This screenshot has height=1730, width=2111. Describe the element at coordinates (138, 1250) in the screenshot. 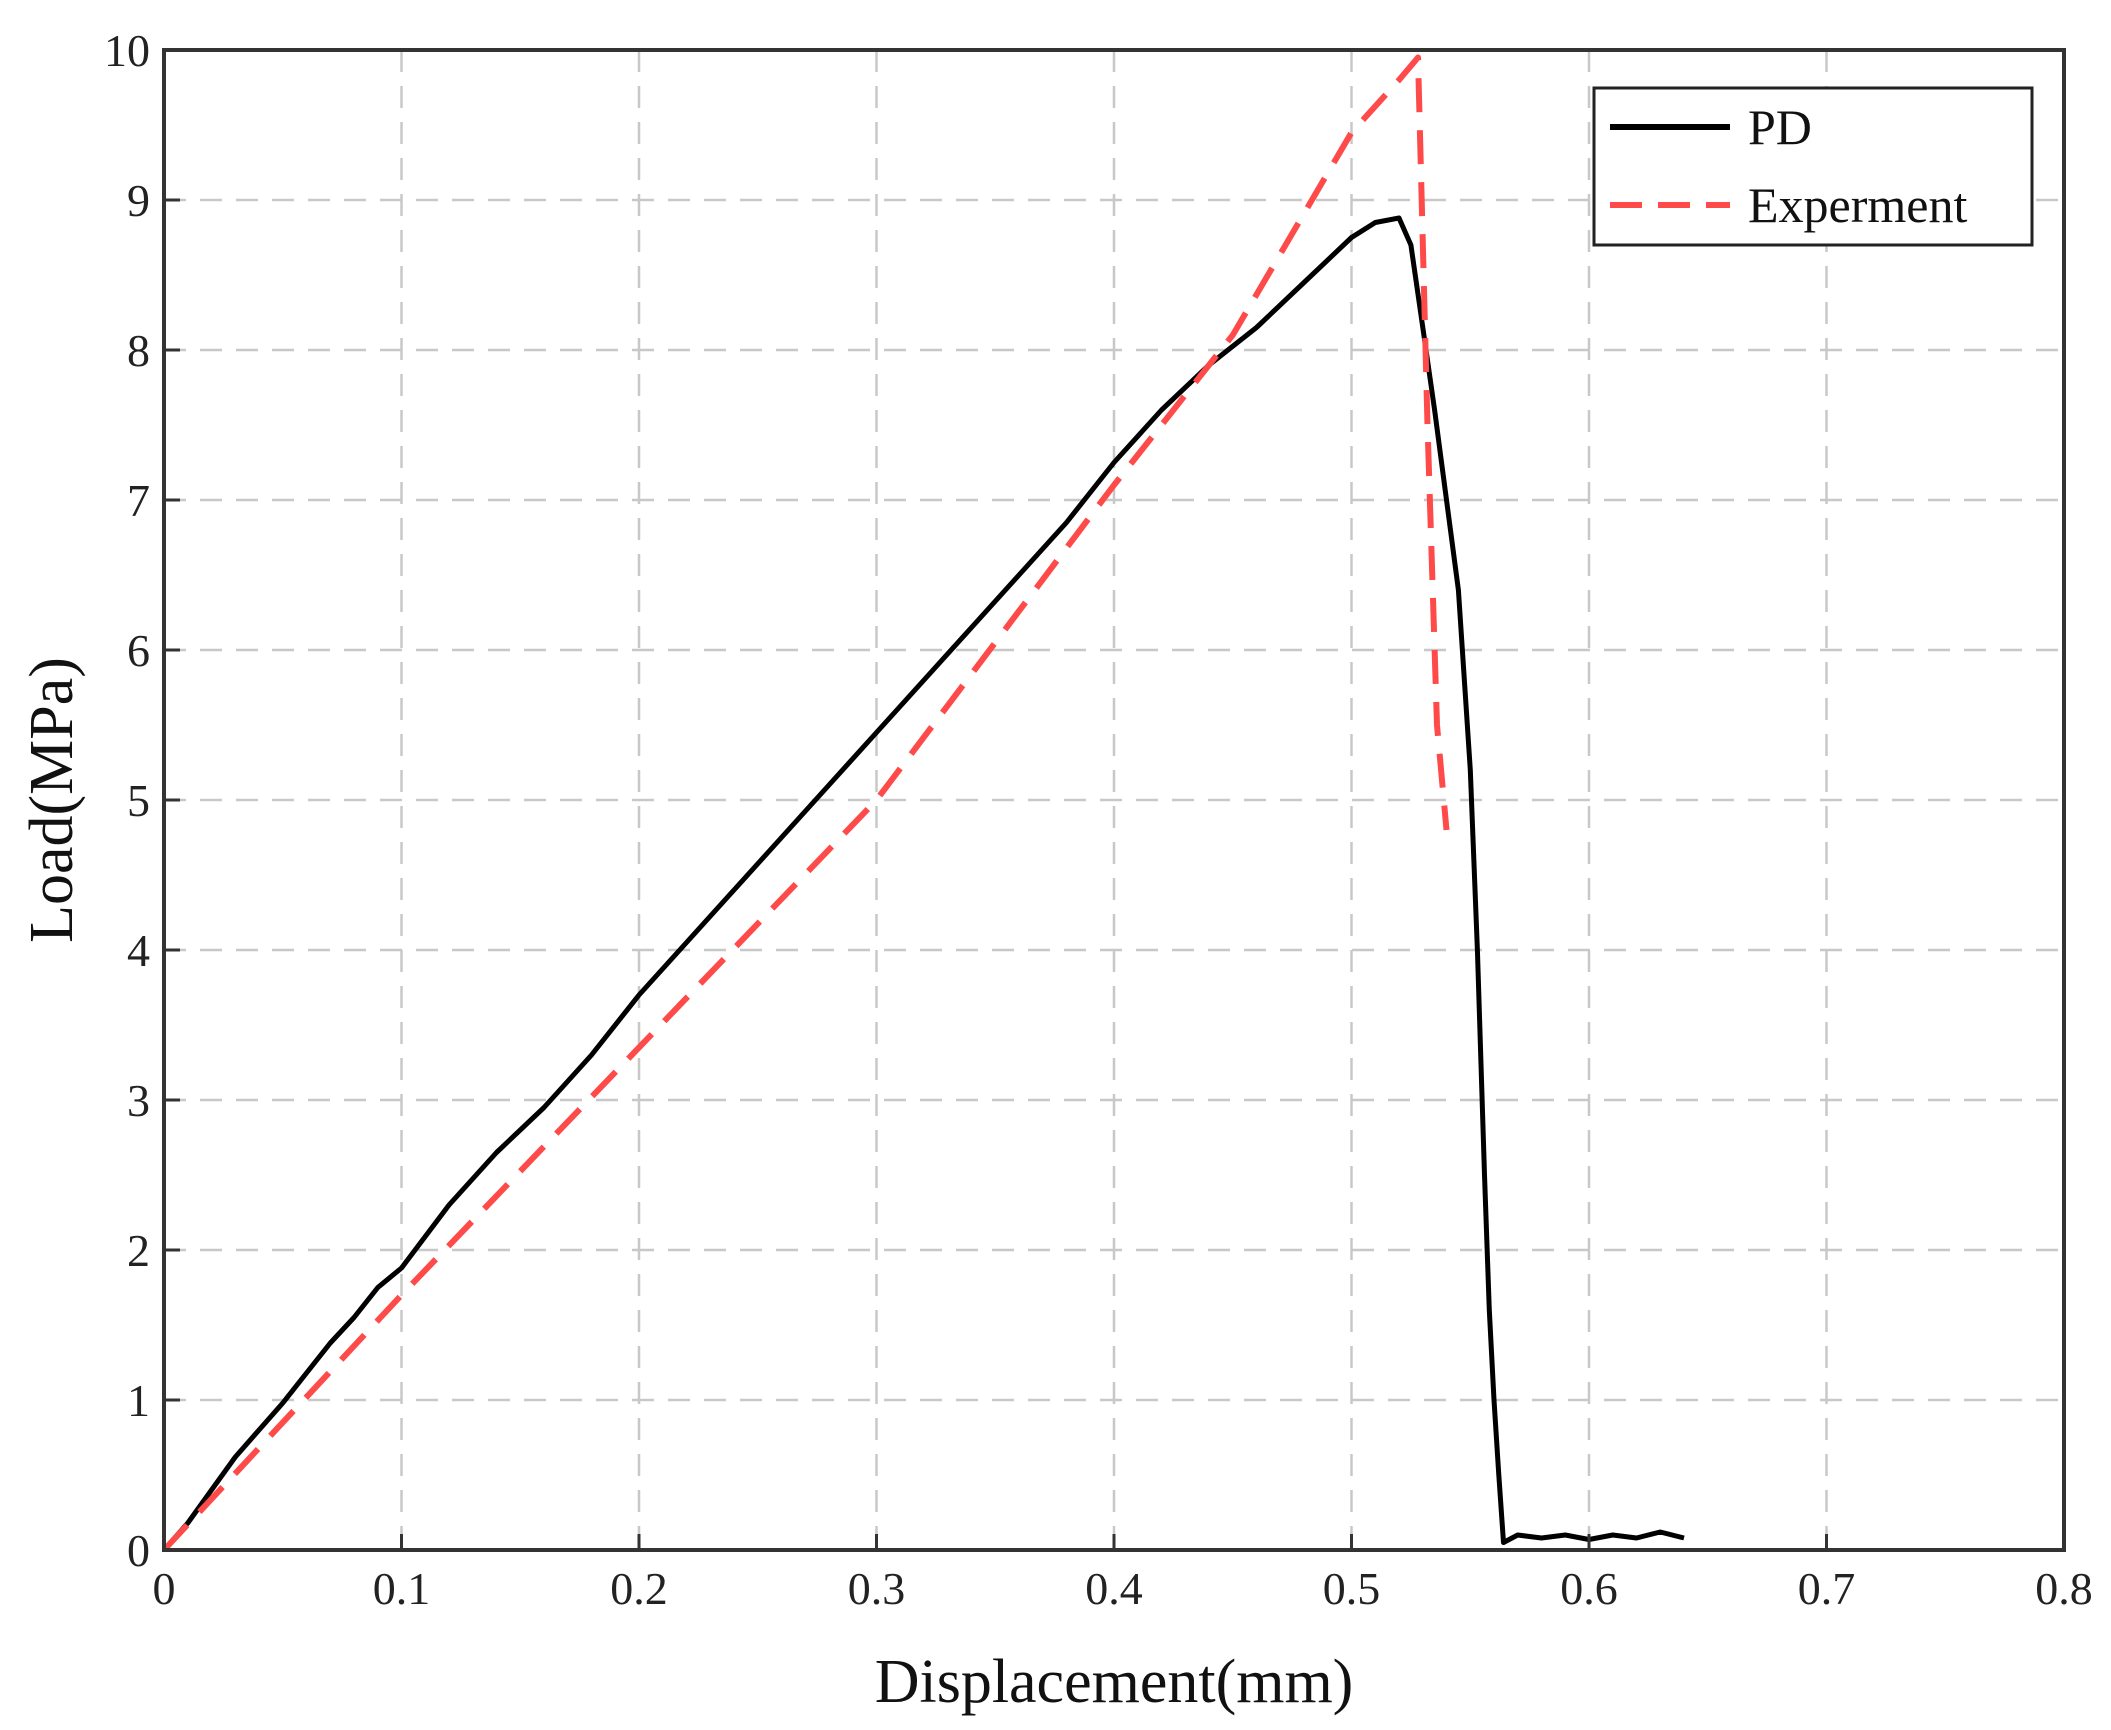

I see `y-tick-label: 2` at that location.